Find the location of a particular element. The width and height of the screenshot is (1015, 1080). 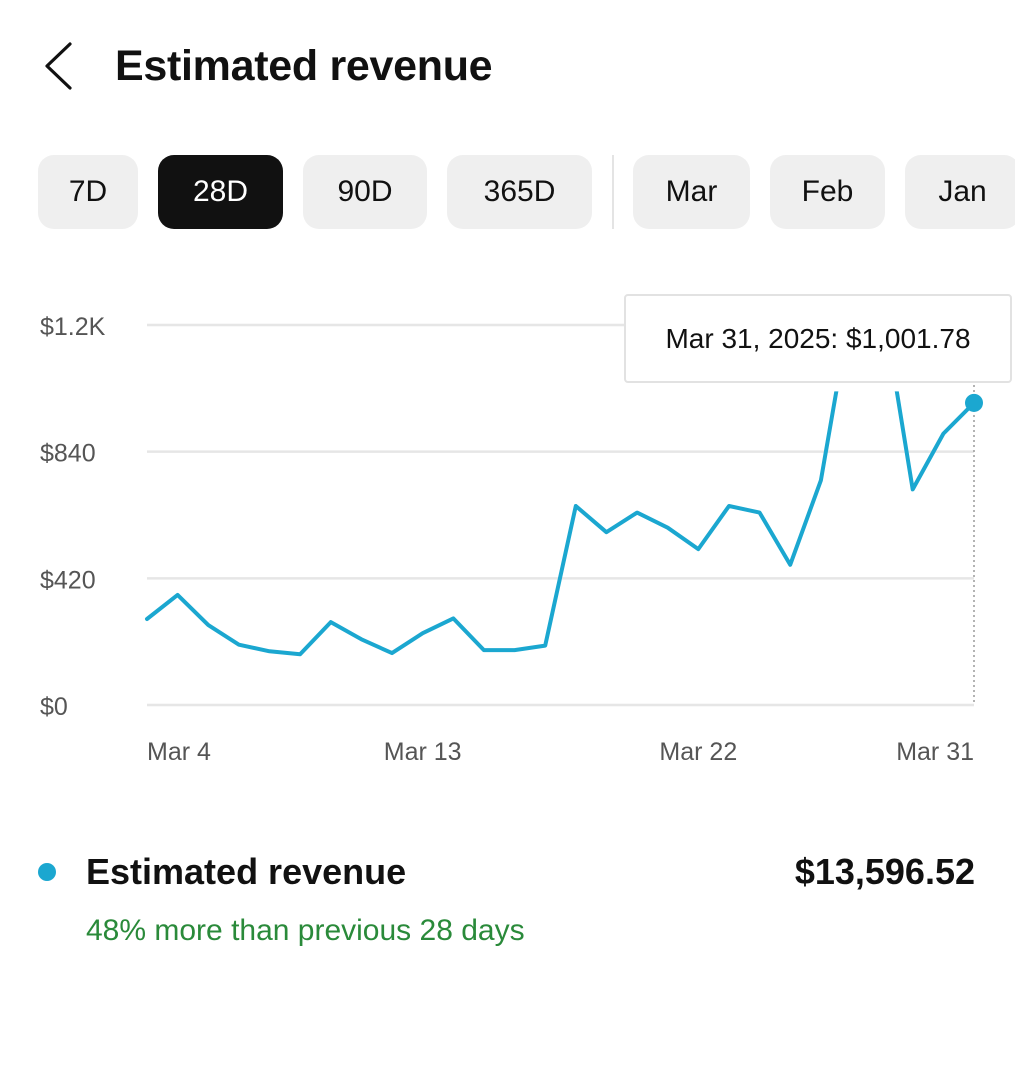

legend-total-value: $13,596.52 is located at coordinates (884, 871).